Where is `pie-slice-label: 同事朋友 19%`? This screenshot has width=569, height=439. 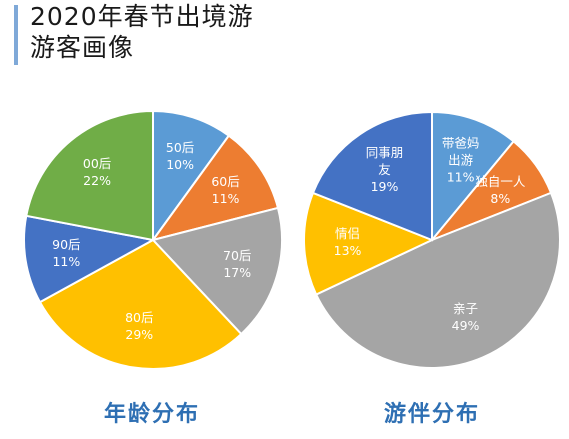
pie-slice-label: 同事朋友 19% is located at coordinates (385, 169).